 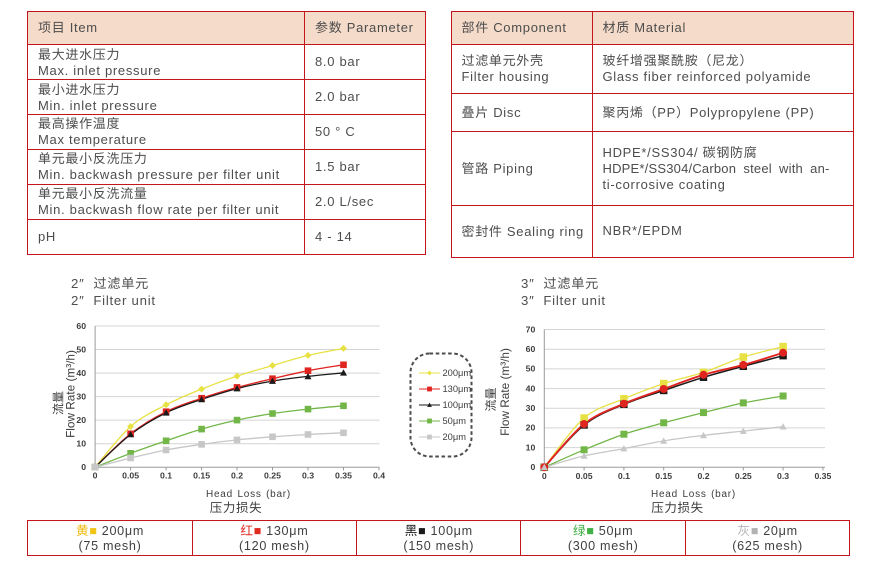 I want to click on svg-text: 70, so click(x=531, y=329).